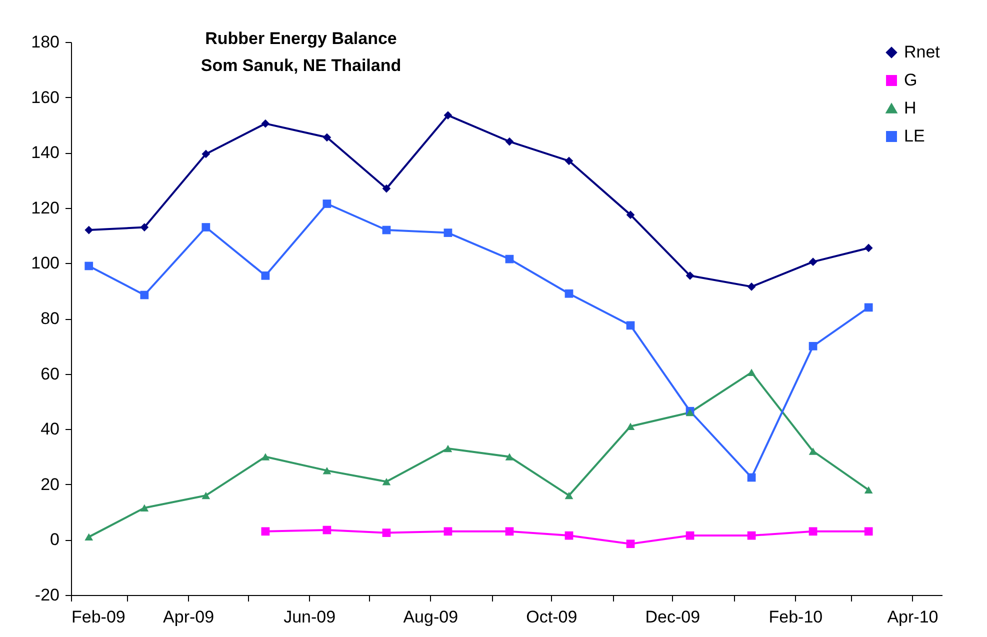 This screenshot has height=637, width=987. Describe the element at coordinates (922, 52) in the screenshot. I see `legend-label: Rnet` at that location.